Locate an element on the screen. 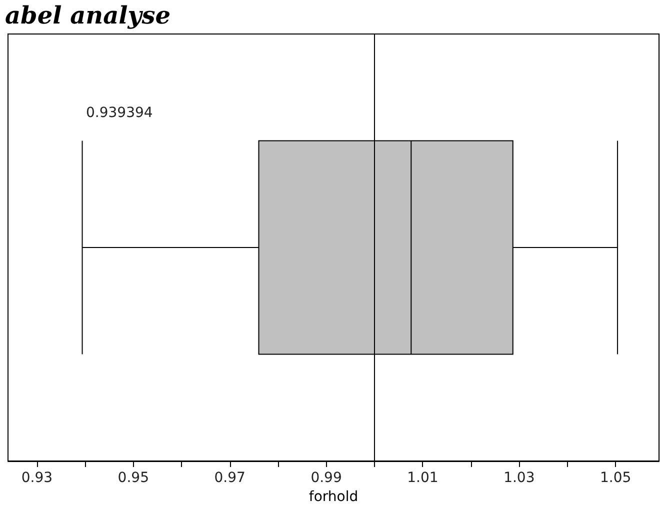 Image resolution: width=660 pixels, height=511 pixels. x-tick-label: 0.99 is located at coordinates (326, 478).